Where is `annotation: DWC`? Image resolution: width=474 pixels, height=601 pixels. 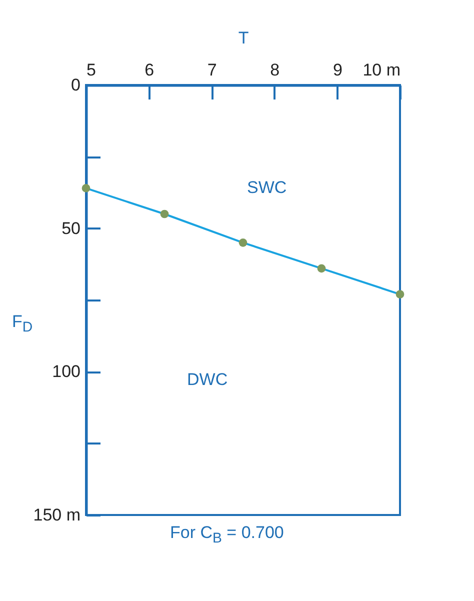
annotation: DWC is located at coordinates (207, 380).